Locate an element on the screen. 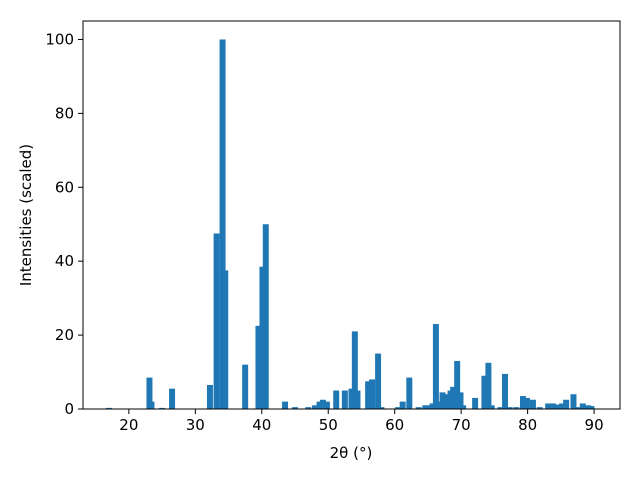  x-tick-label: 50 is located at coordinates (328, 425).